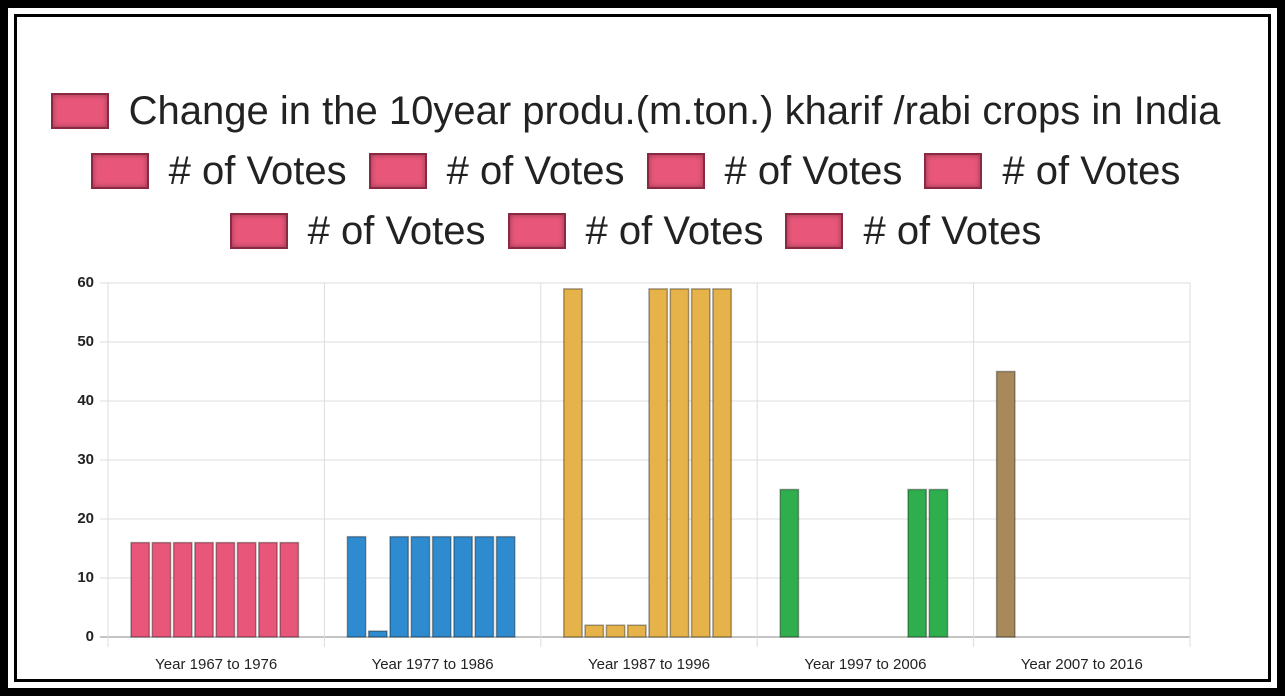 Image resolution: width=1285 pixels, height=696 pixels. I want to click on y-tick-label: 0, so click(90, 636).